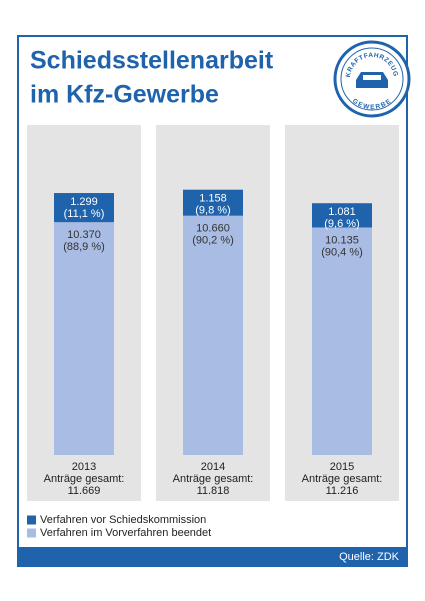 This screenshot has width=425, height=601. I want to click on x-tick-label: 2013, so click(84, 467).